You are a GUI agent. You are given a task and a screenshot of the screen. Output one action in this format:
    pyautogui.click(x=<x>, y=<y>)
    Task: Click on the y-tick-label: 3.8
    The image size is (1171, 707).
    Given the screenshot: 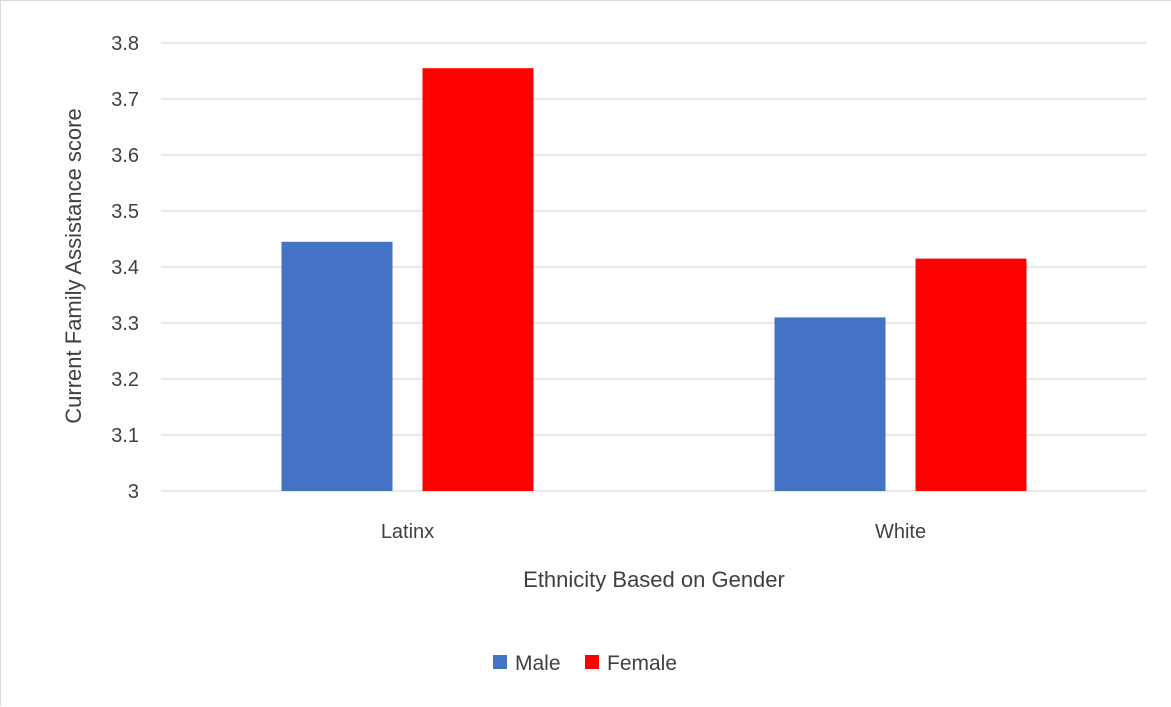 What is the action you would take?
    pyautogui.click(x=125, y=44)
    